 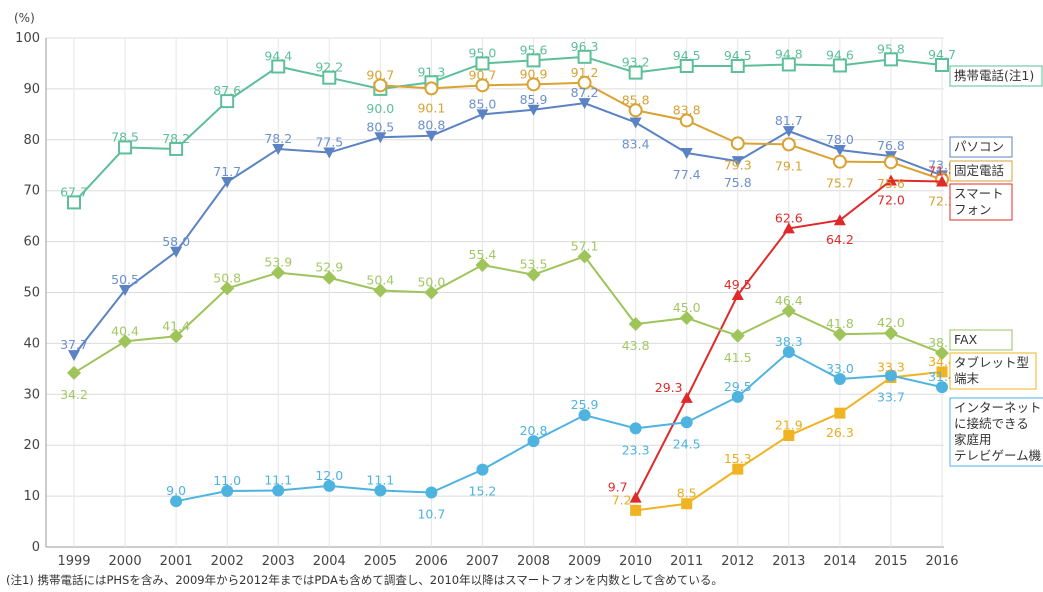 What do you see at coordinates (483, 254) in the screenshot?
I see `data-label: 55.4` at bounding box center [483, 254].